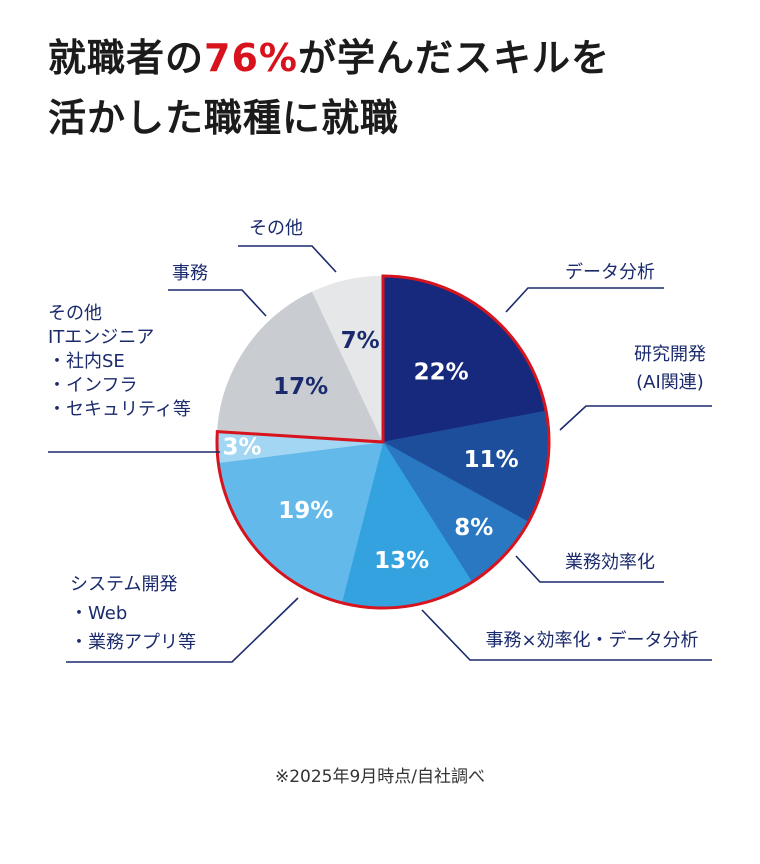 This screenshot has width=760, height=864. Describe the element at coordinates (370, 451) in the screenshot. I see `percent-labels: 22% 11% 8% 13% 19% 3% 17% 7%` at that location.